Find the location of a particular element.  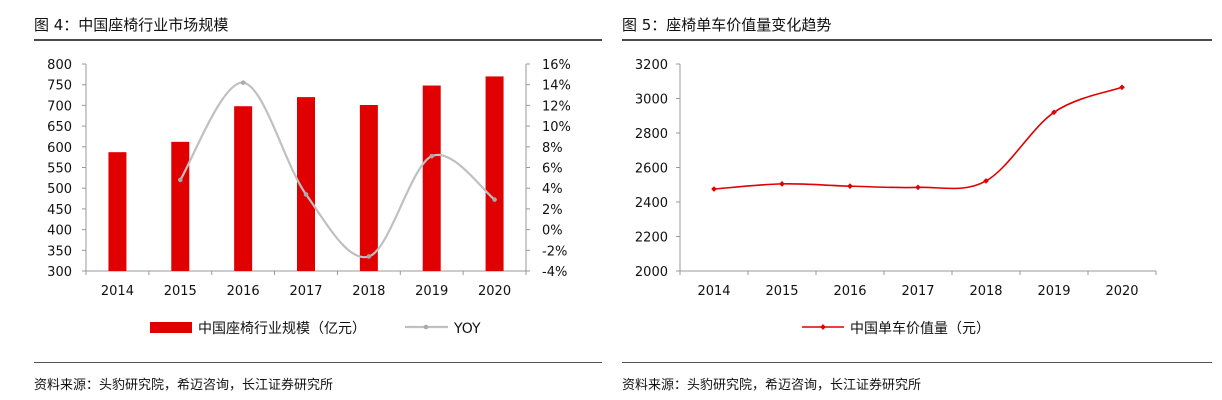

y-tick-label: 2600 is located at coordinates (651, 169).